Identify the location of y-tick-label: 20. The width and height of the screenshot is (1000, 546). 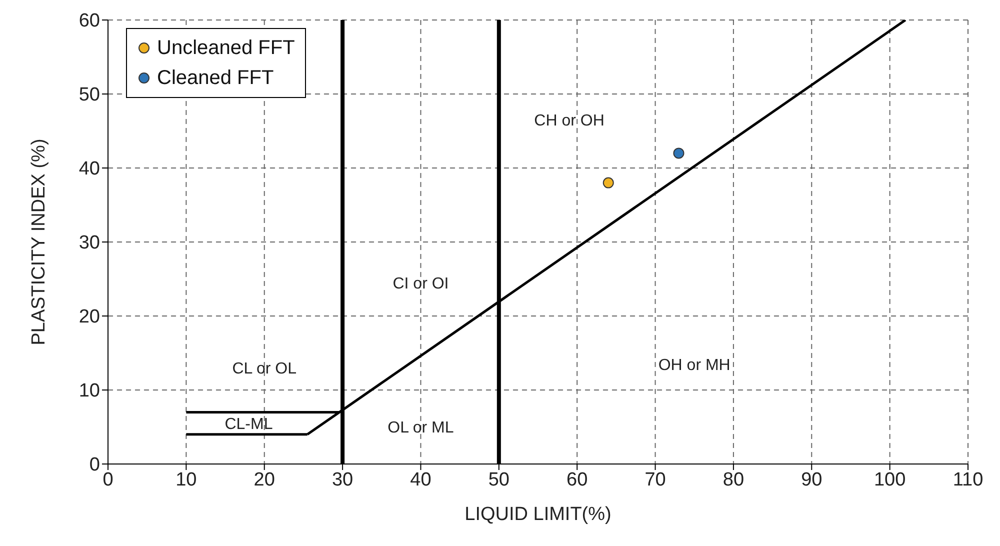
(89, 317).